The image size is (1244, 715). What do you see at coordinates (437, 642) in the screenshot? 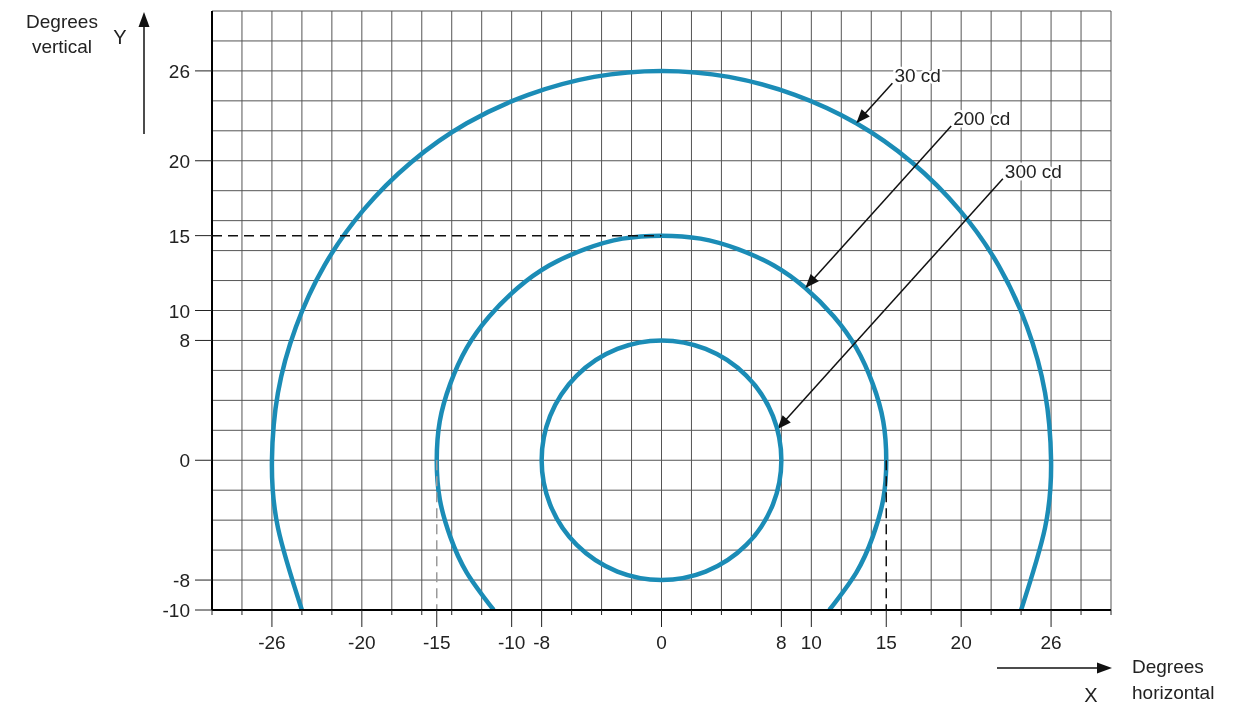
I see `x-tick-label: -15` at bounding box center [437, 642].